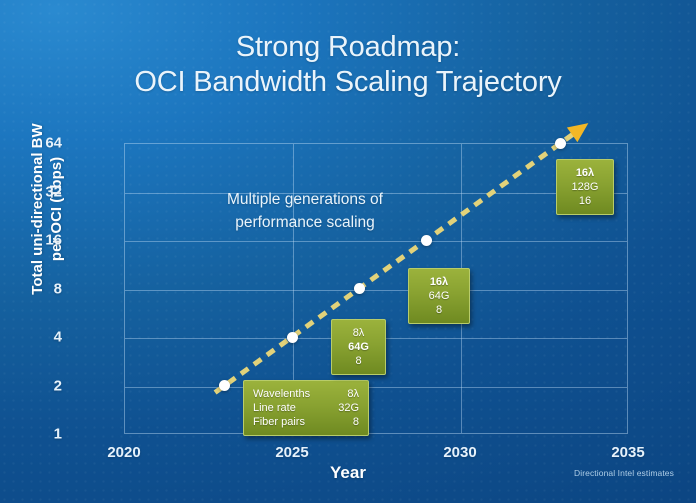 Image resolution: width=696 pixels, height=503 pixels. Describe the element at coordinates (348, 408) in the screenshot. I see `legend-row-value: 32G` at that location.